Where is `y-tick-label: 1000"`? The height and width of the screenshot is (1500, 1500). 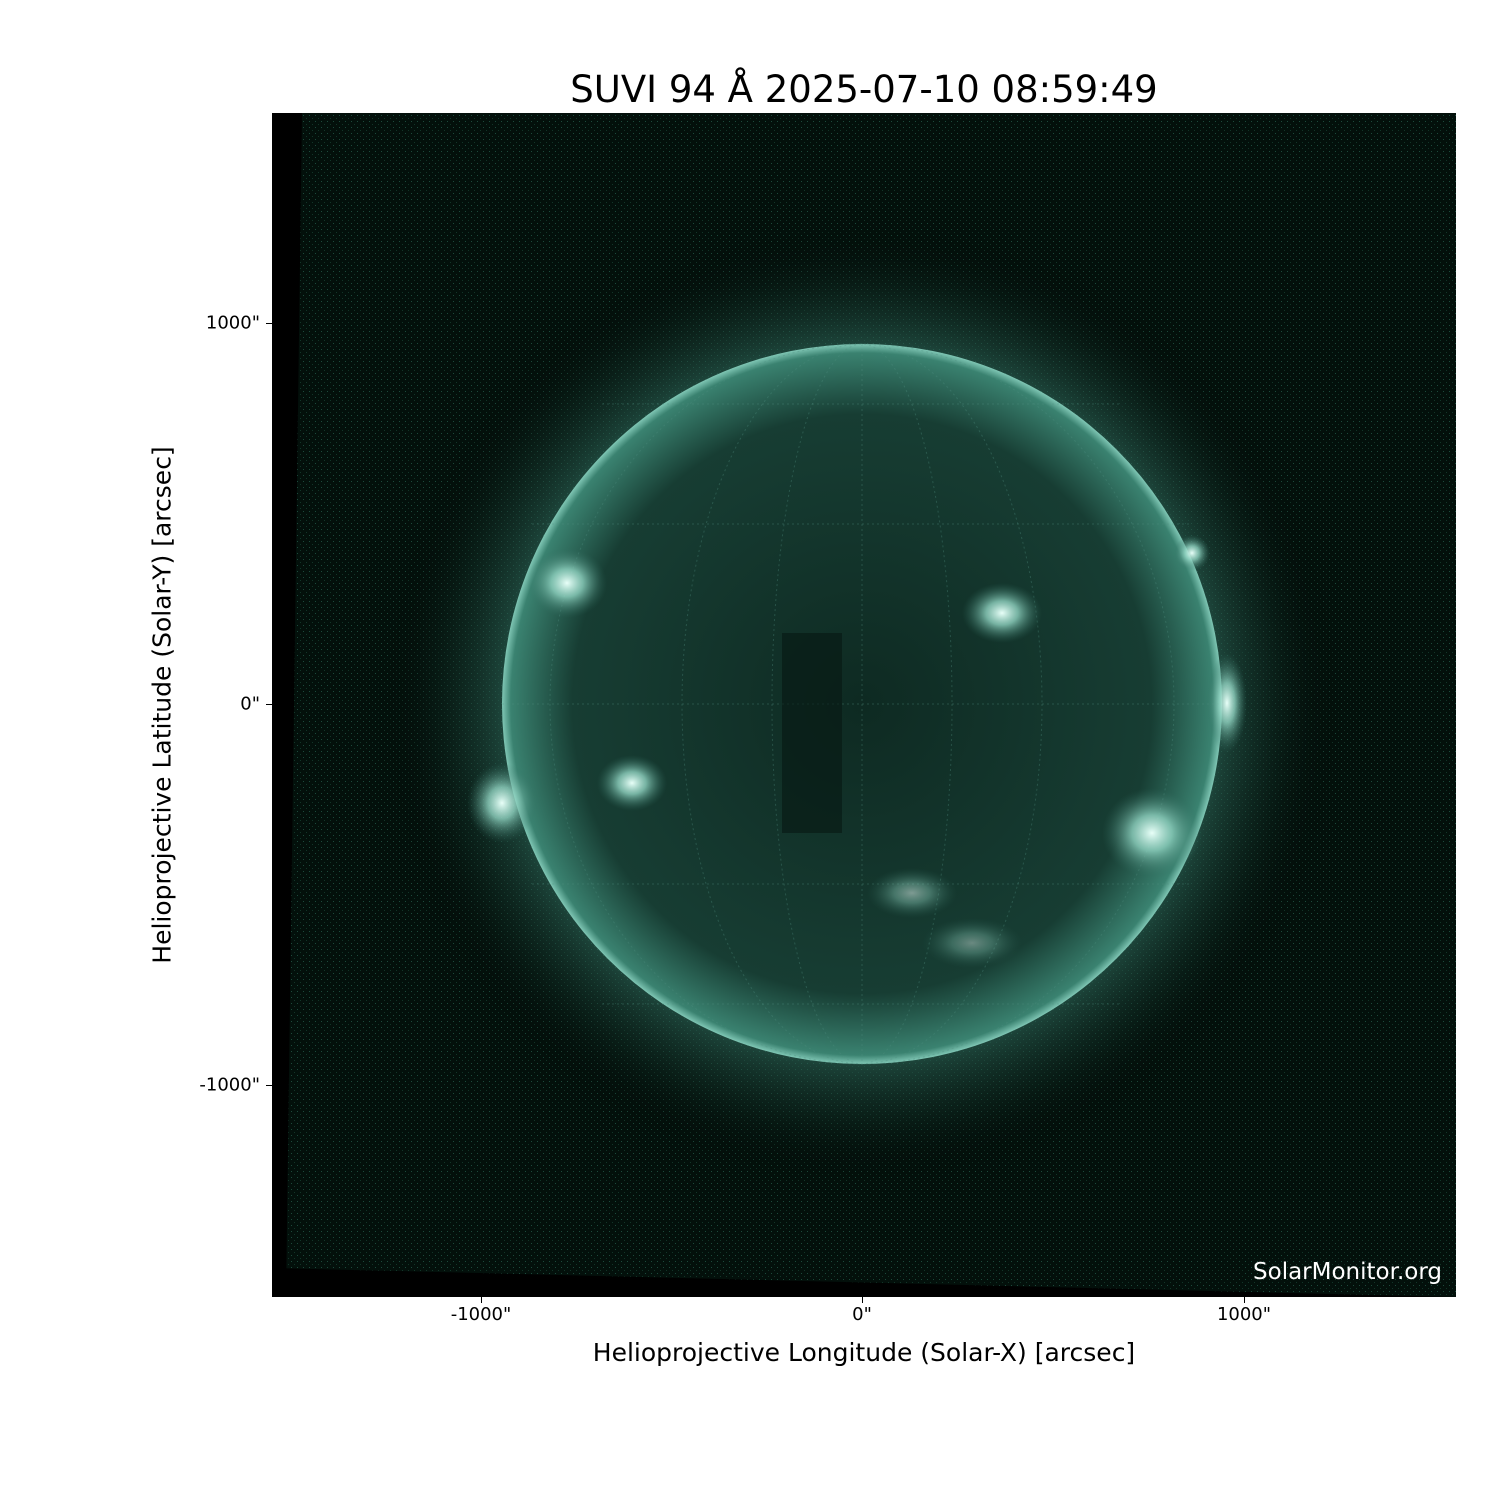 y-tick-label: 1000" is located at coordinates (232, 323).